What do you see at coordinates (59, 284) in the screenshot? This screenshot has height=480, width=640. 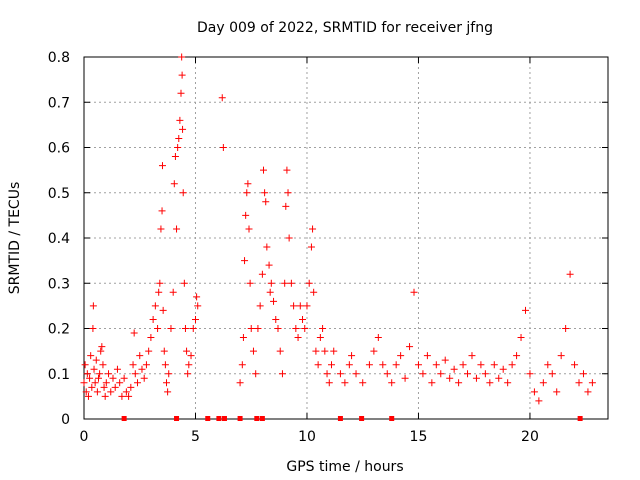 I see `y-tick-label: 0.3` at bounding box center [59, 284].